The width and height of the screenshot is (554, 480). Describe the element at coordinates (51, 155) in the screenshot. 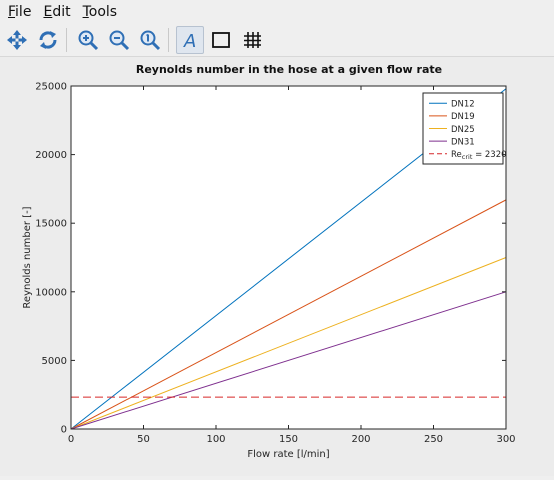

I see `y-tick-label: 20000` at that location.